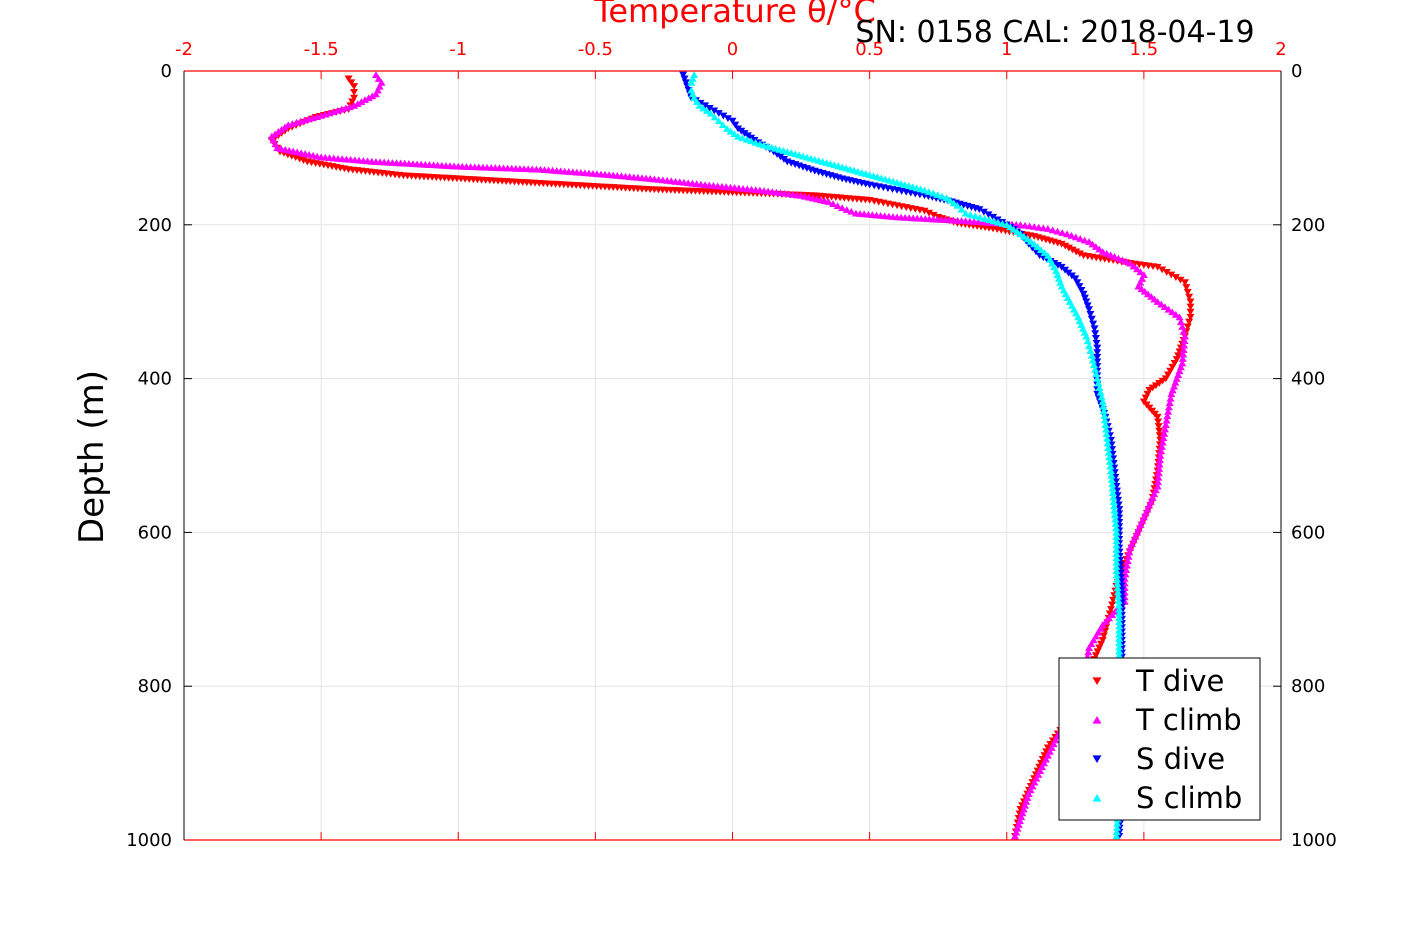 The height and width of the screenshot is (945, 1417). I want to click on x-tick-label: 1.5, so click(1144, 49).